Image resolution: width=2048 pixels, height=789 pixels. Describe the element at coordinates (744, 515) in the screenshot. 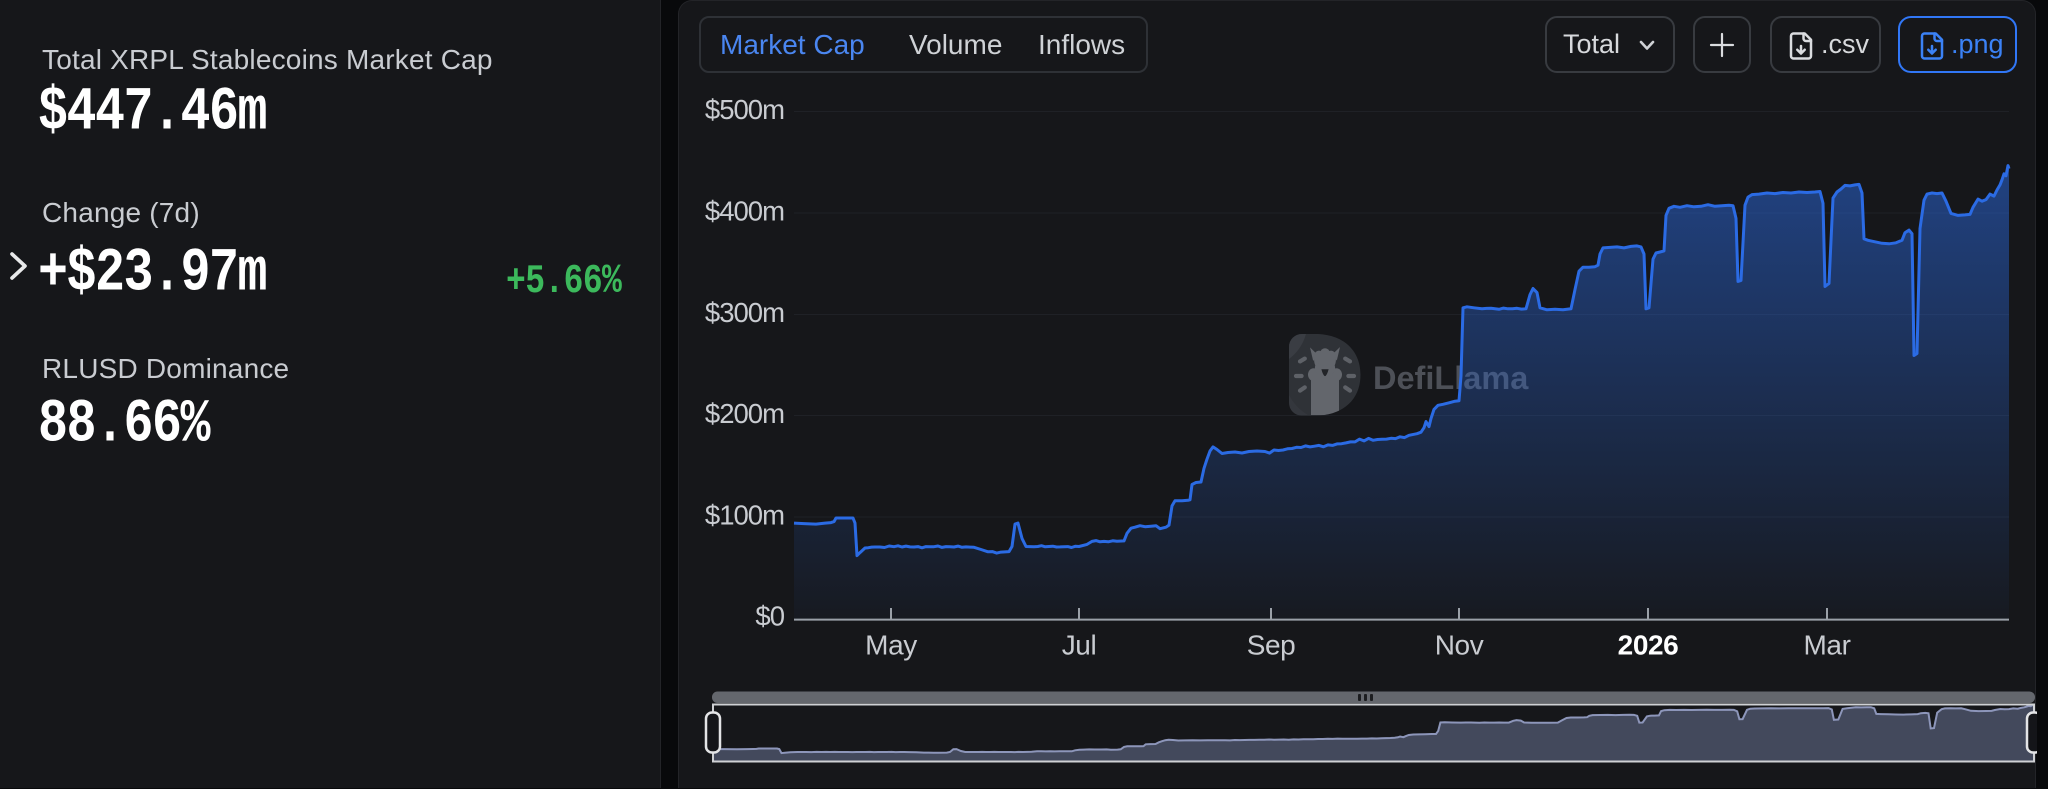

I see `svg-text: $100m` at that location.